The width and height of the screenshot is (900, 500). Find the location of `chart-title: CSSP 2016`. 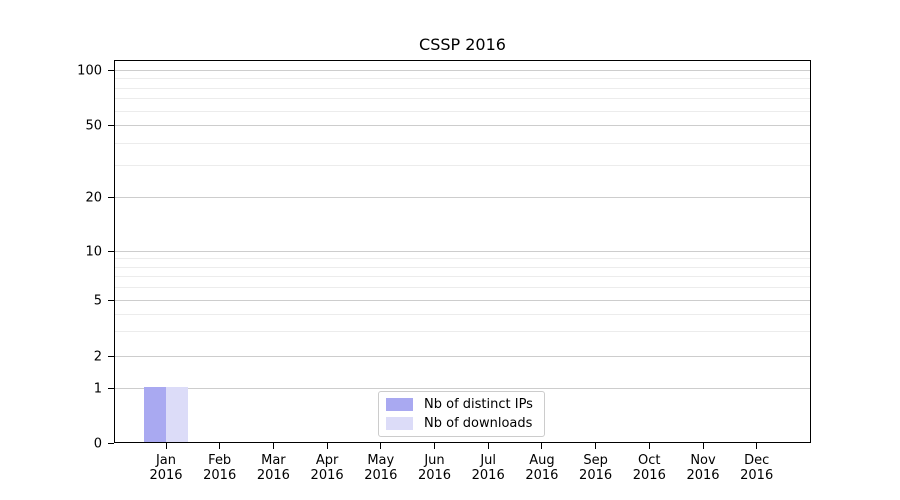

chart-title: CSSP 2016 is located at coordinates (462, 44).